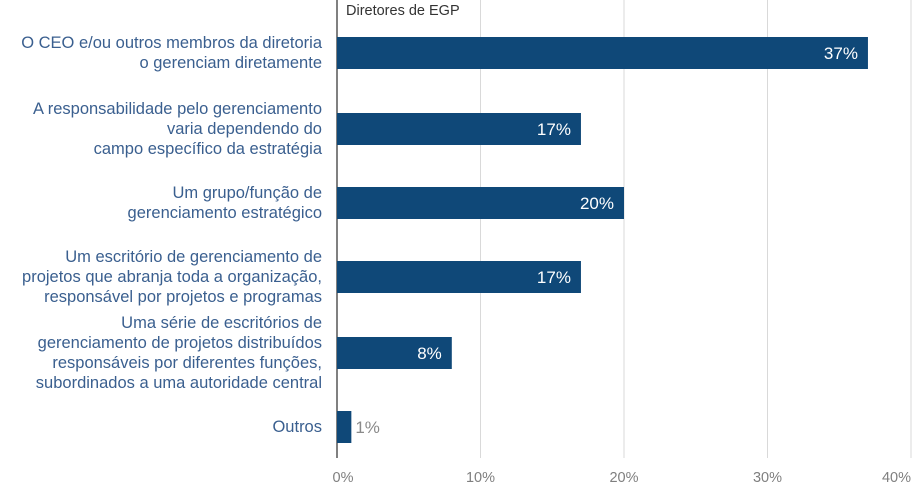  What do you see at coordinates (896, 477) in the screenshot?
I see `x-tick-label: 40%` at bounding box center [896, 477].